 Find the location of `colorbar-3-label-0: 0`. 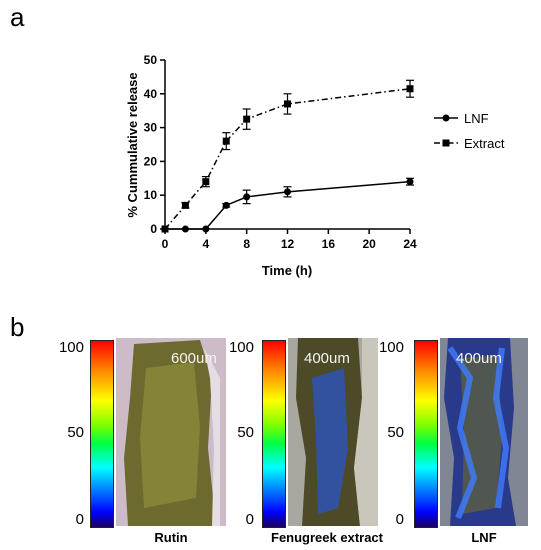

colorbar-3-label-0: 0 is located at coordinates (399, 519).